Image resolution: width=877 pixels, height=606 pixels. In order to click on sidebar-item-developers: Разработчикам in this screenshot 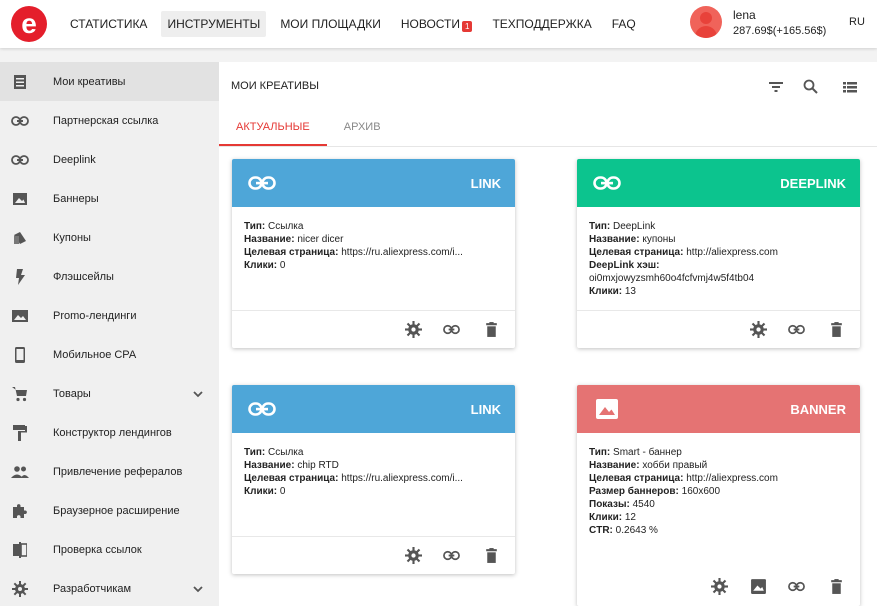, I will do `click(109, 587)`.